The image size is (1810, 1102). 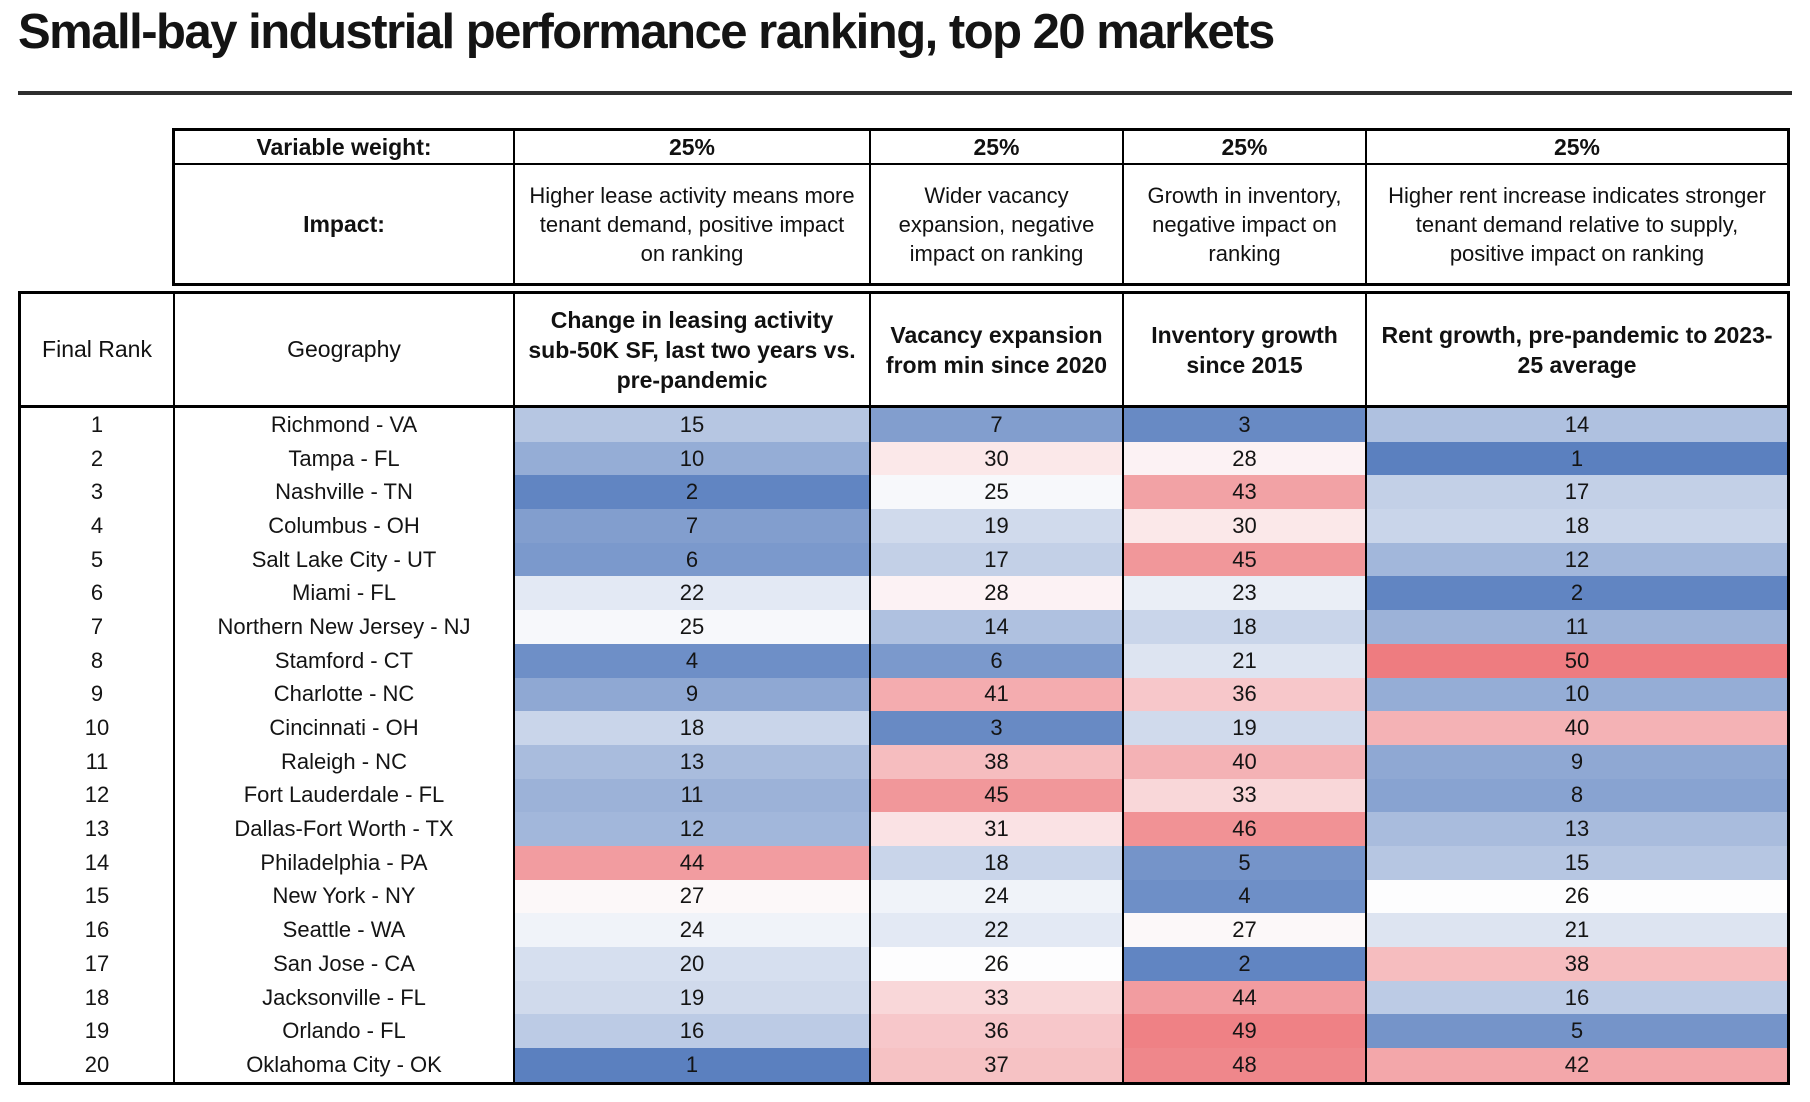 What do you see at coordinates (995, 795) in the screenshot?
I see `vacancy-value-cell: 45` at bounding box center [995, 795].